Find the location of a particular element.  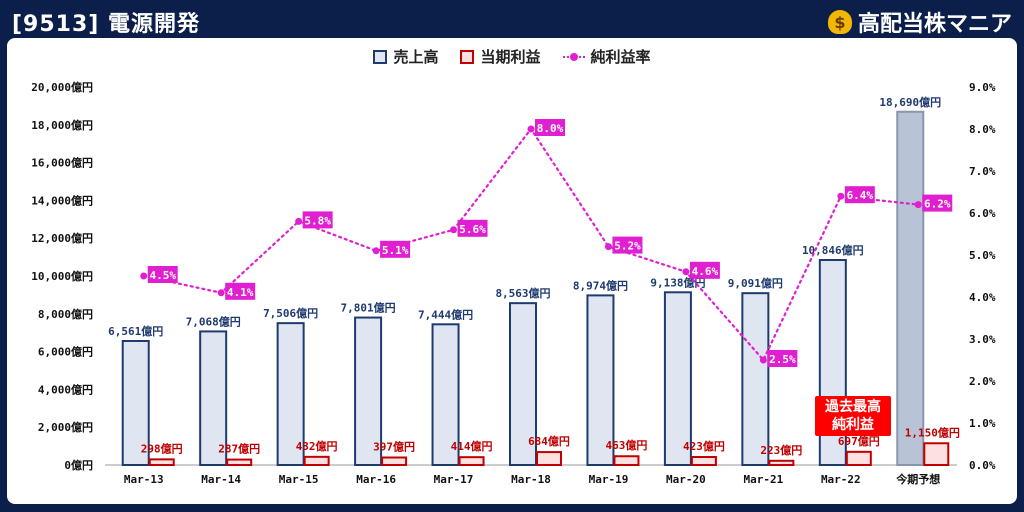

rate-data-label: 5.1% is located at coordinates (395, 250).